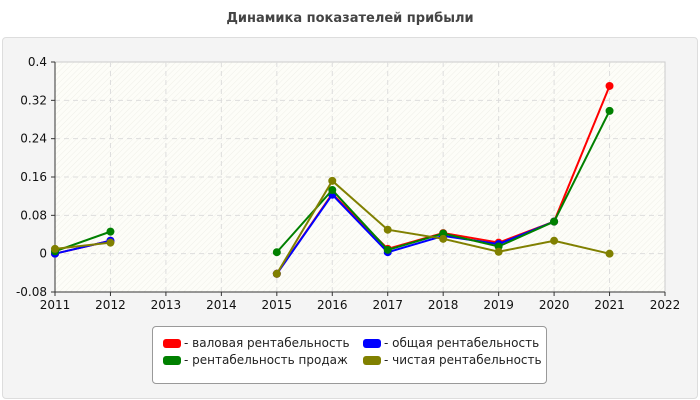 The height and width of the screenshot is (400, 700). I want to click on legend-item: - чистая рентабельность, so click(452, 360).